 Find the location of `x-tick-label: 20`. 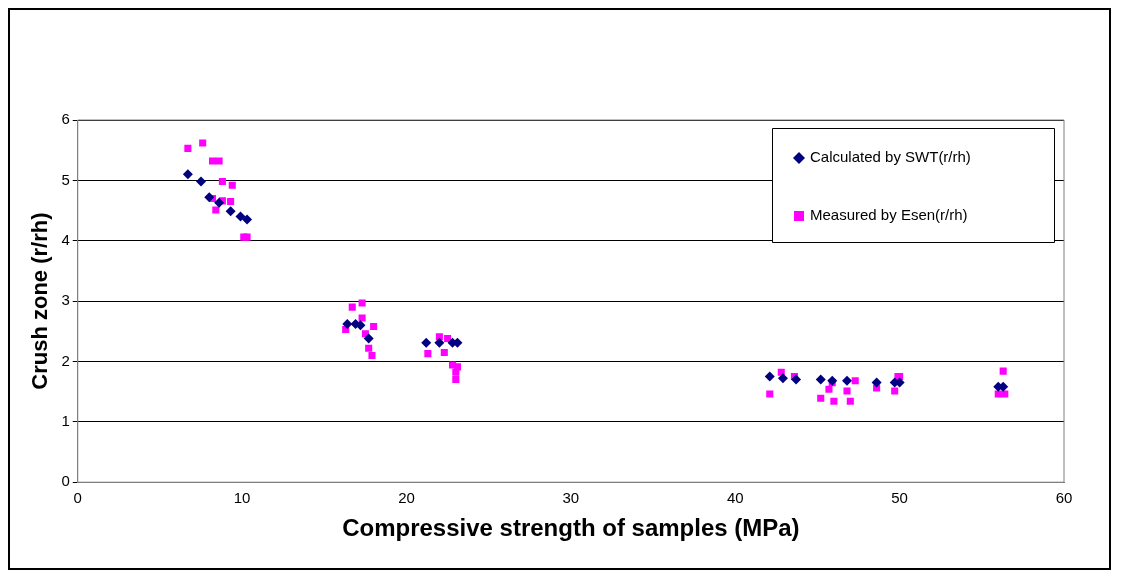

x-tick-label: 20 is located at coordinates (406, 498).